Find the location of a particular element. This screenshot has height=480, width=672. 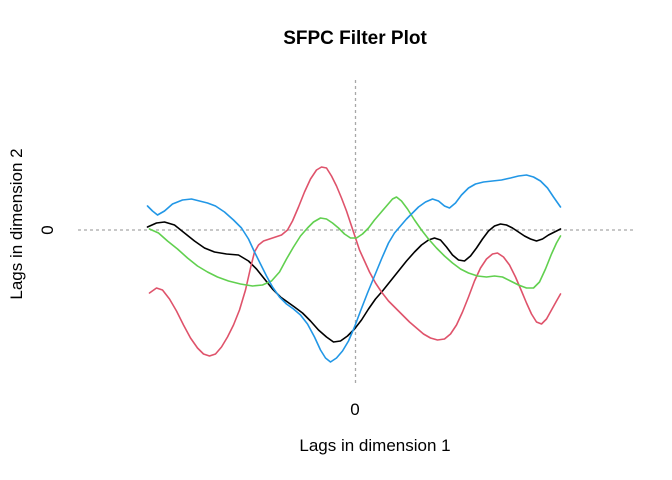

filter-3-green-curve is located at coordinates (355, 242).